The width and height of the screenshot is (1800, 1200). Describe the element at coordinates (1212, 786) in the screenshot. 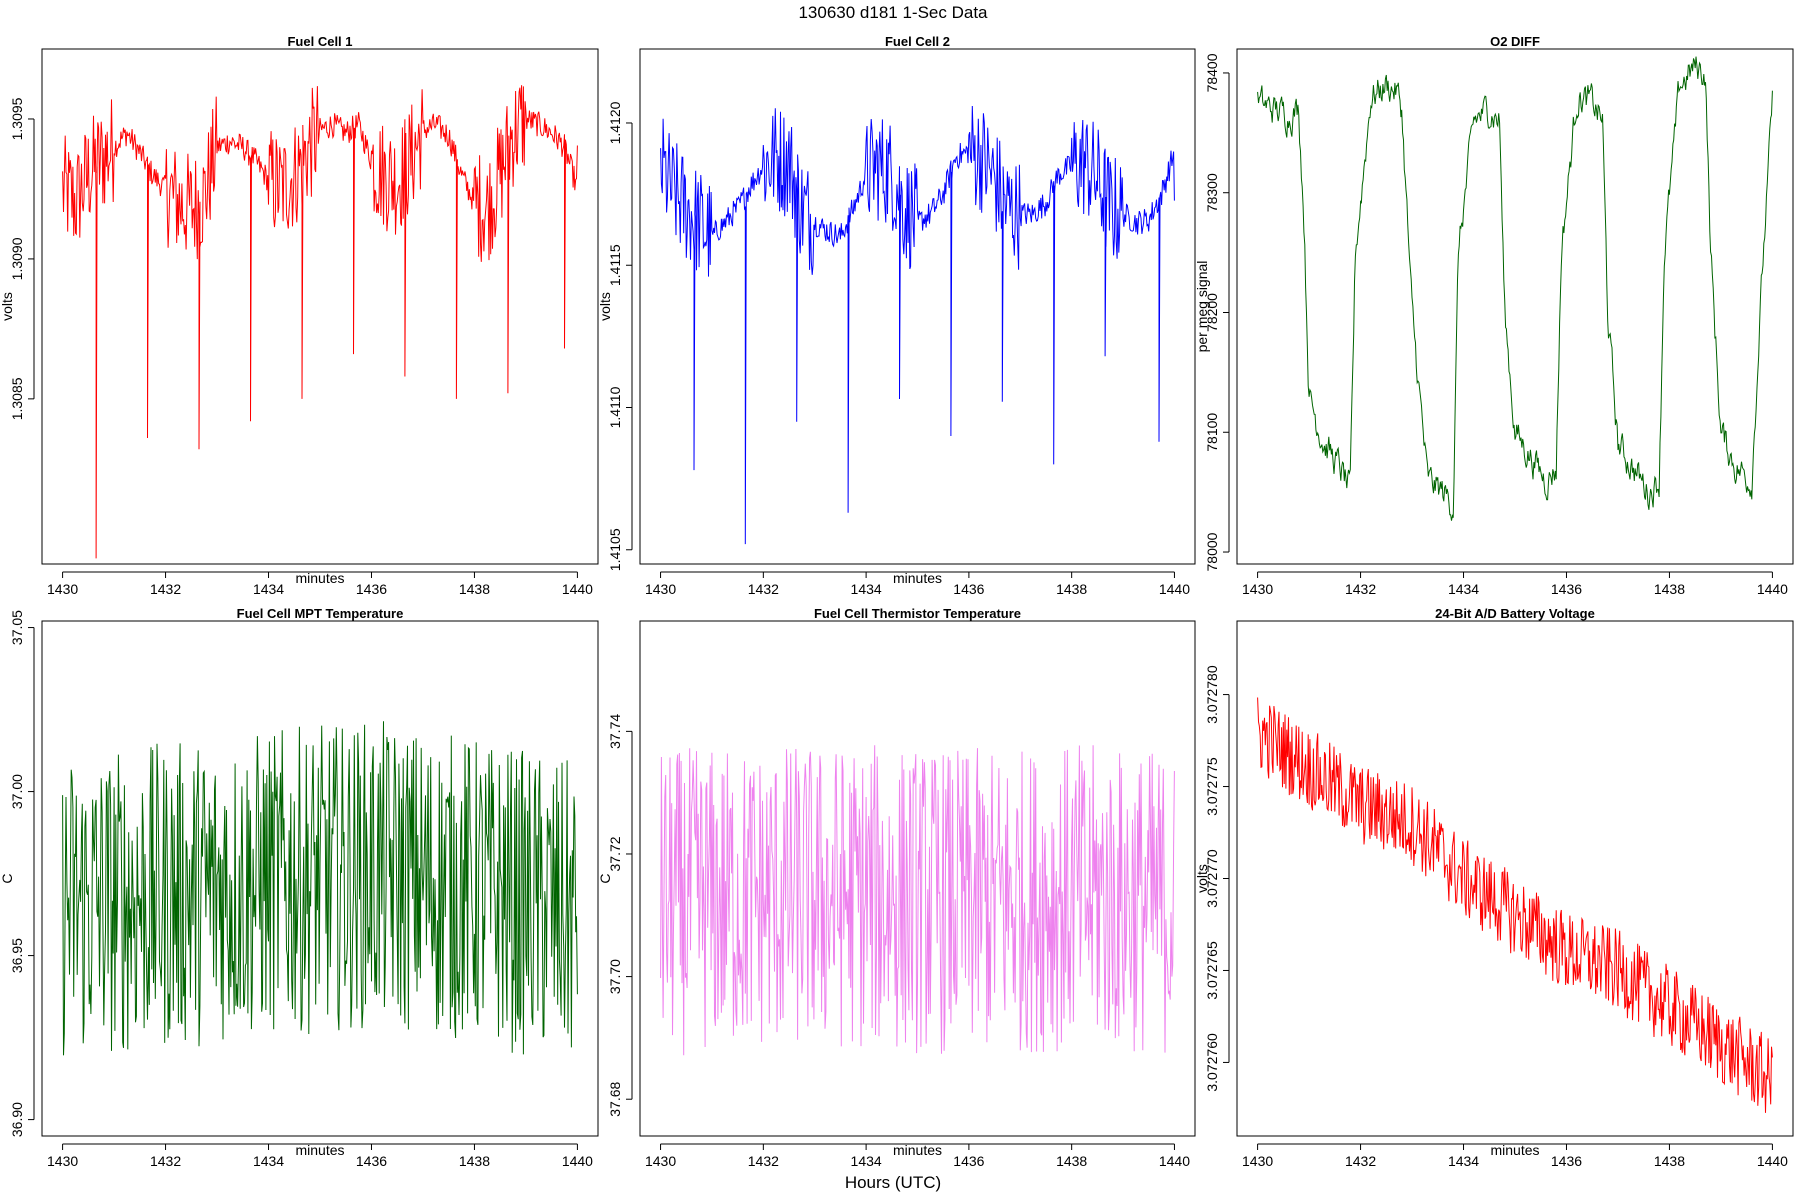

I see `y-tick-label: 3.072775` at that location.